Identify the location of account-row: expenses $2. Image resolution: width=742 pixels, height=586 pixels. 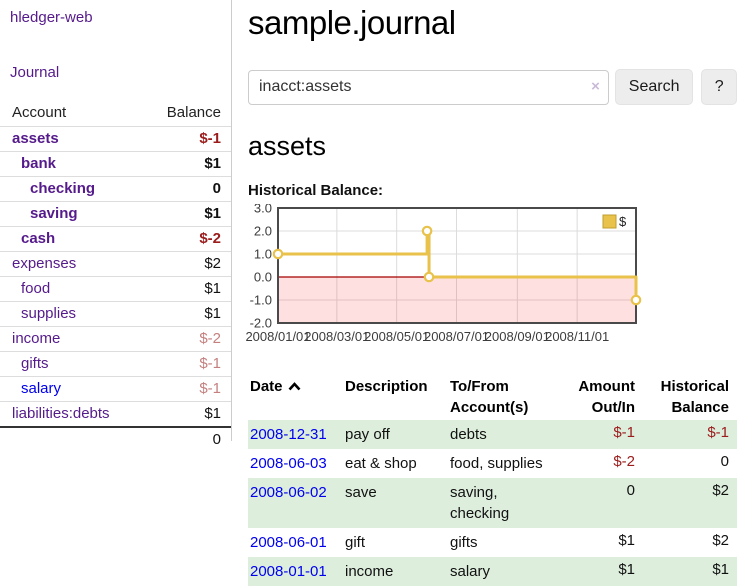
(115, 264).